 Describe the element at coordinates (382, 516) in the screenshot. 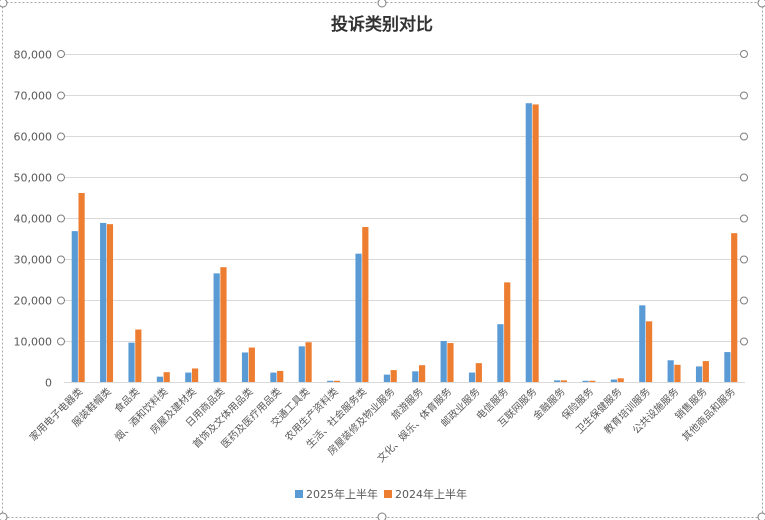

I see `resize-handle-bottom-center` at that location.